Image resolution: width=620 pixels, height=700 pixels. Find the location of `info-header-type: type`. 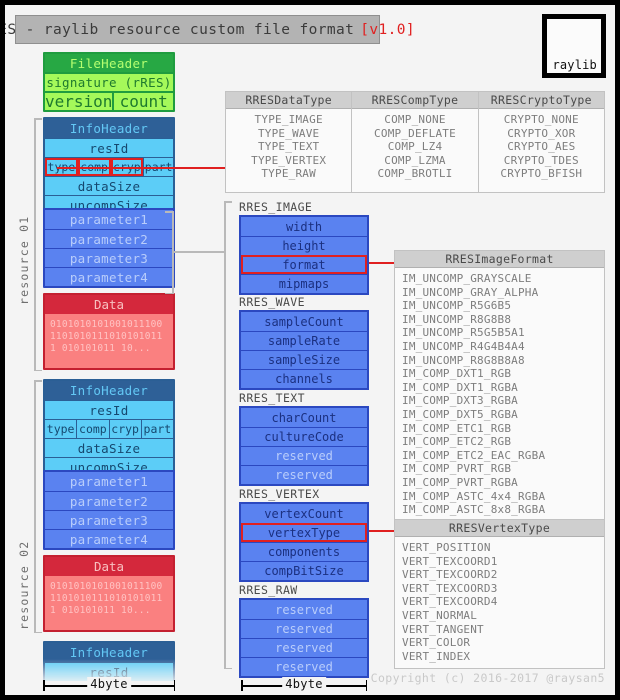

info-header-type: type is located at coordinates (61, 429).